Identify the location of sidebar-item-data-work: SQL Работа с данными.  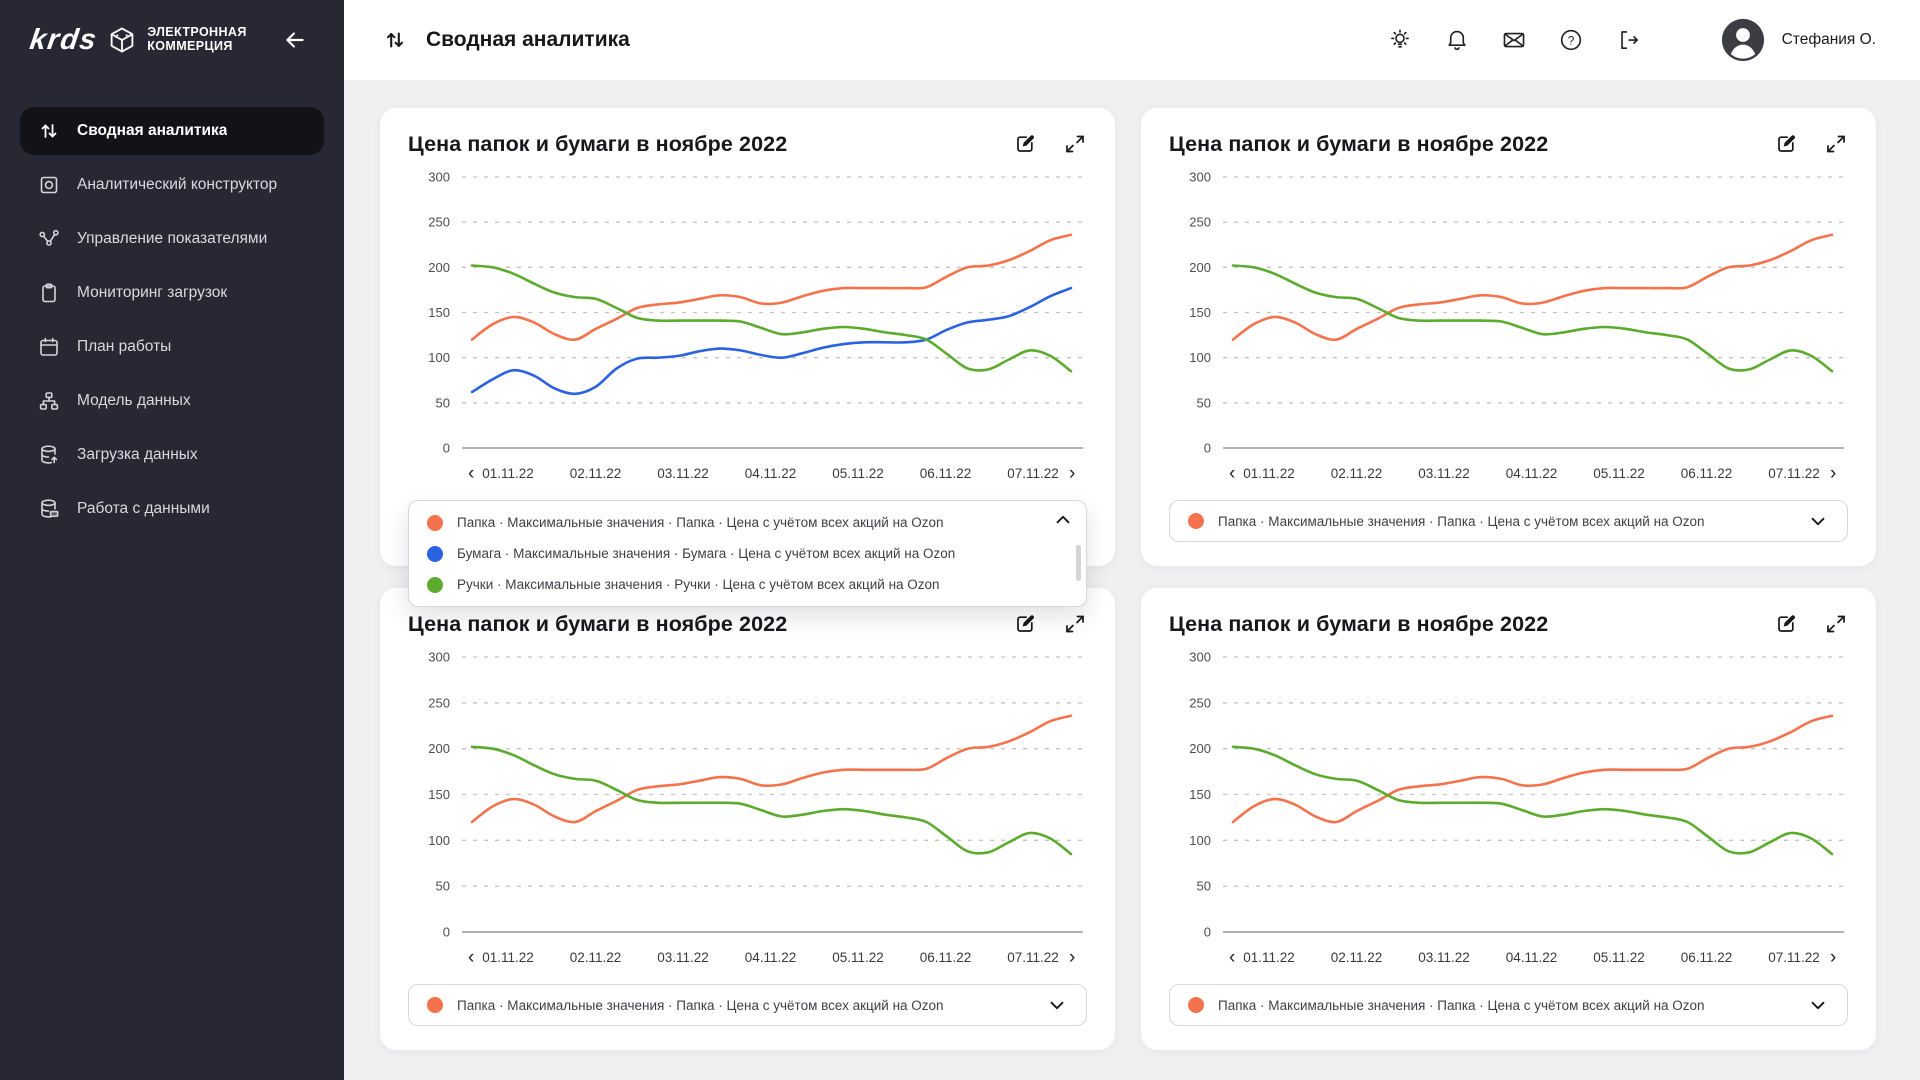
(172, 509).